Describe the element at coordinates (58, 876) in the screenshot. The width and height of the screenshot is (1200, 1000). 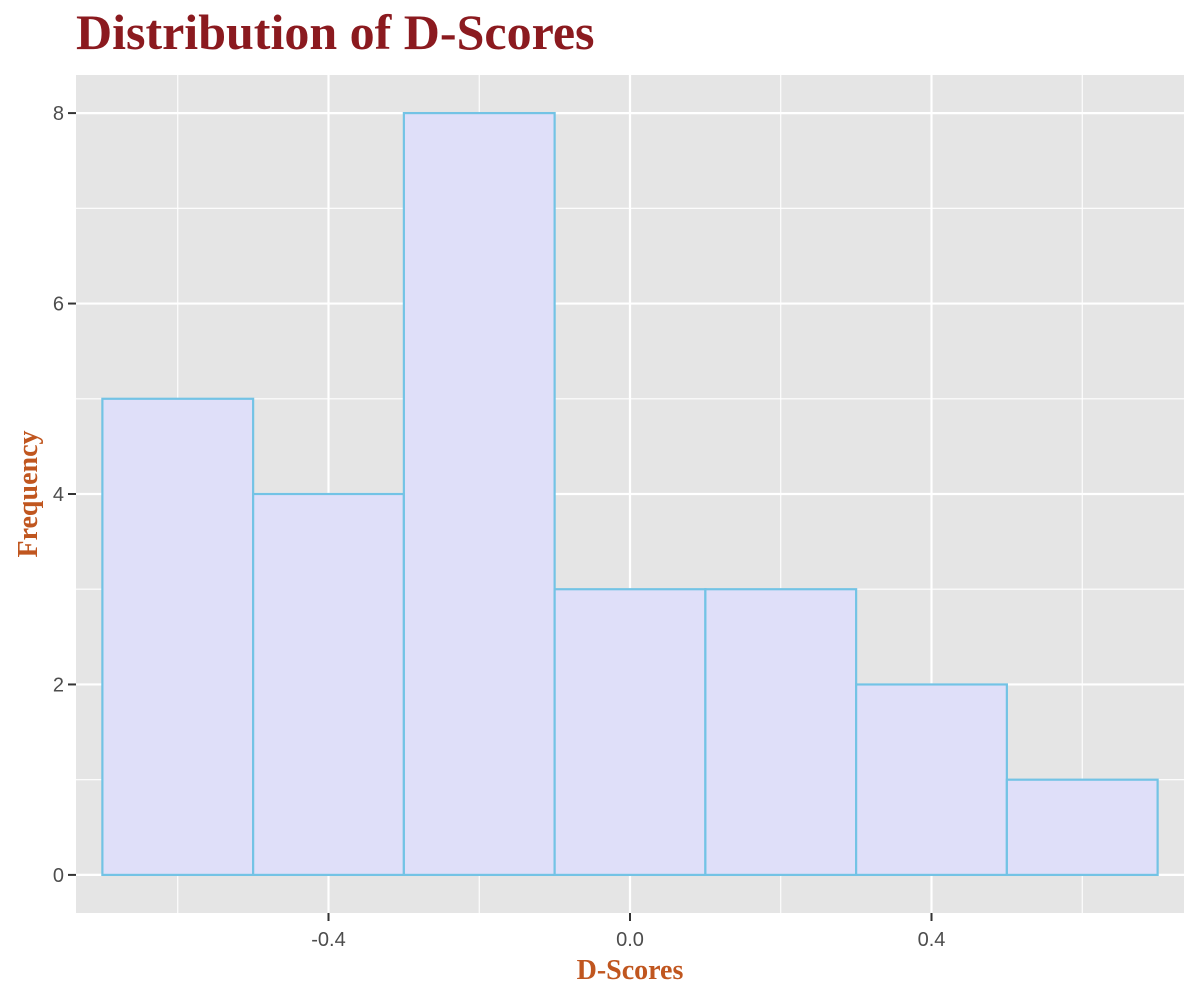
I see `y-tick-label: 0` at that location.